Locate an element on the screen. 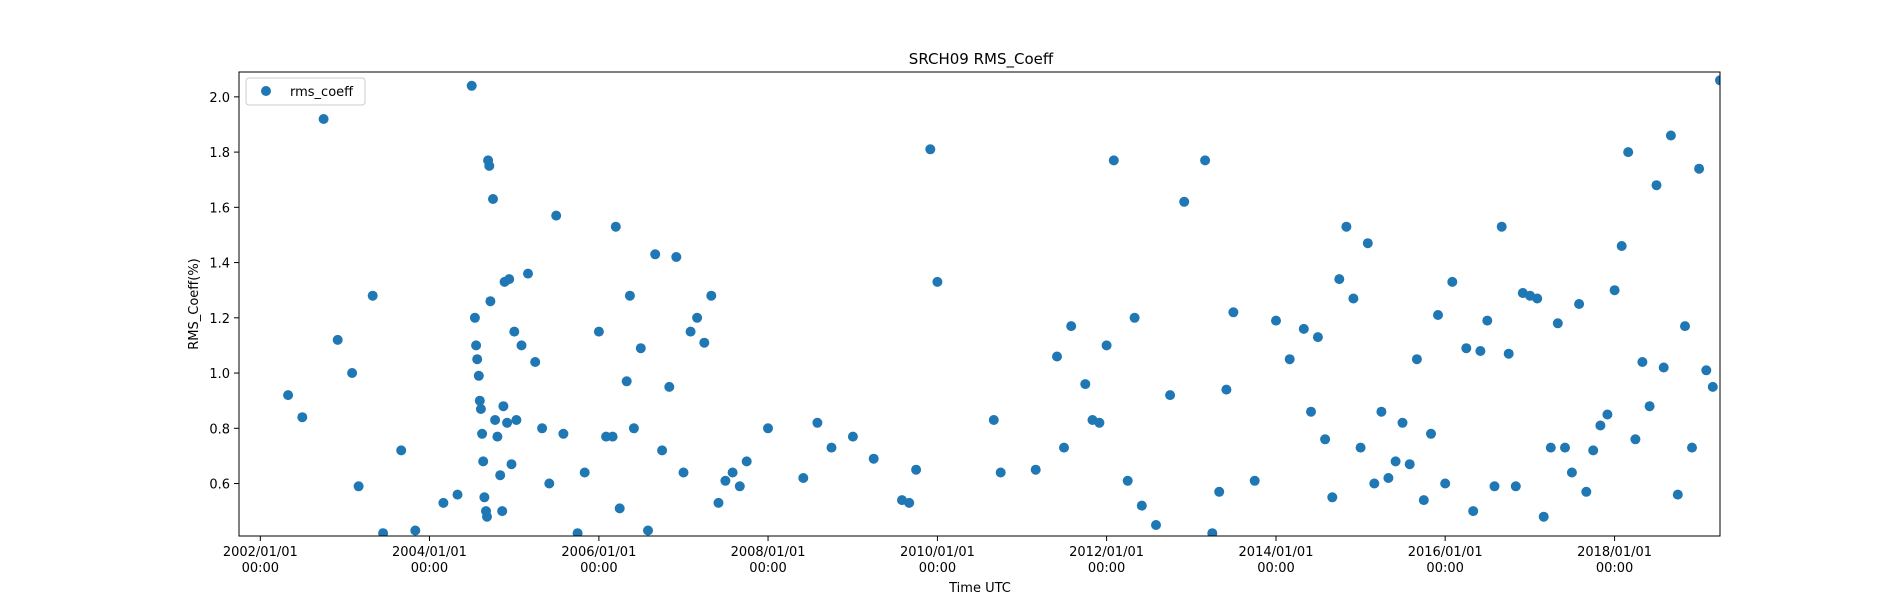  y-tick-label: 0.8 is located at coordinates (219, 429).